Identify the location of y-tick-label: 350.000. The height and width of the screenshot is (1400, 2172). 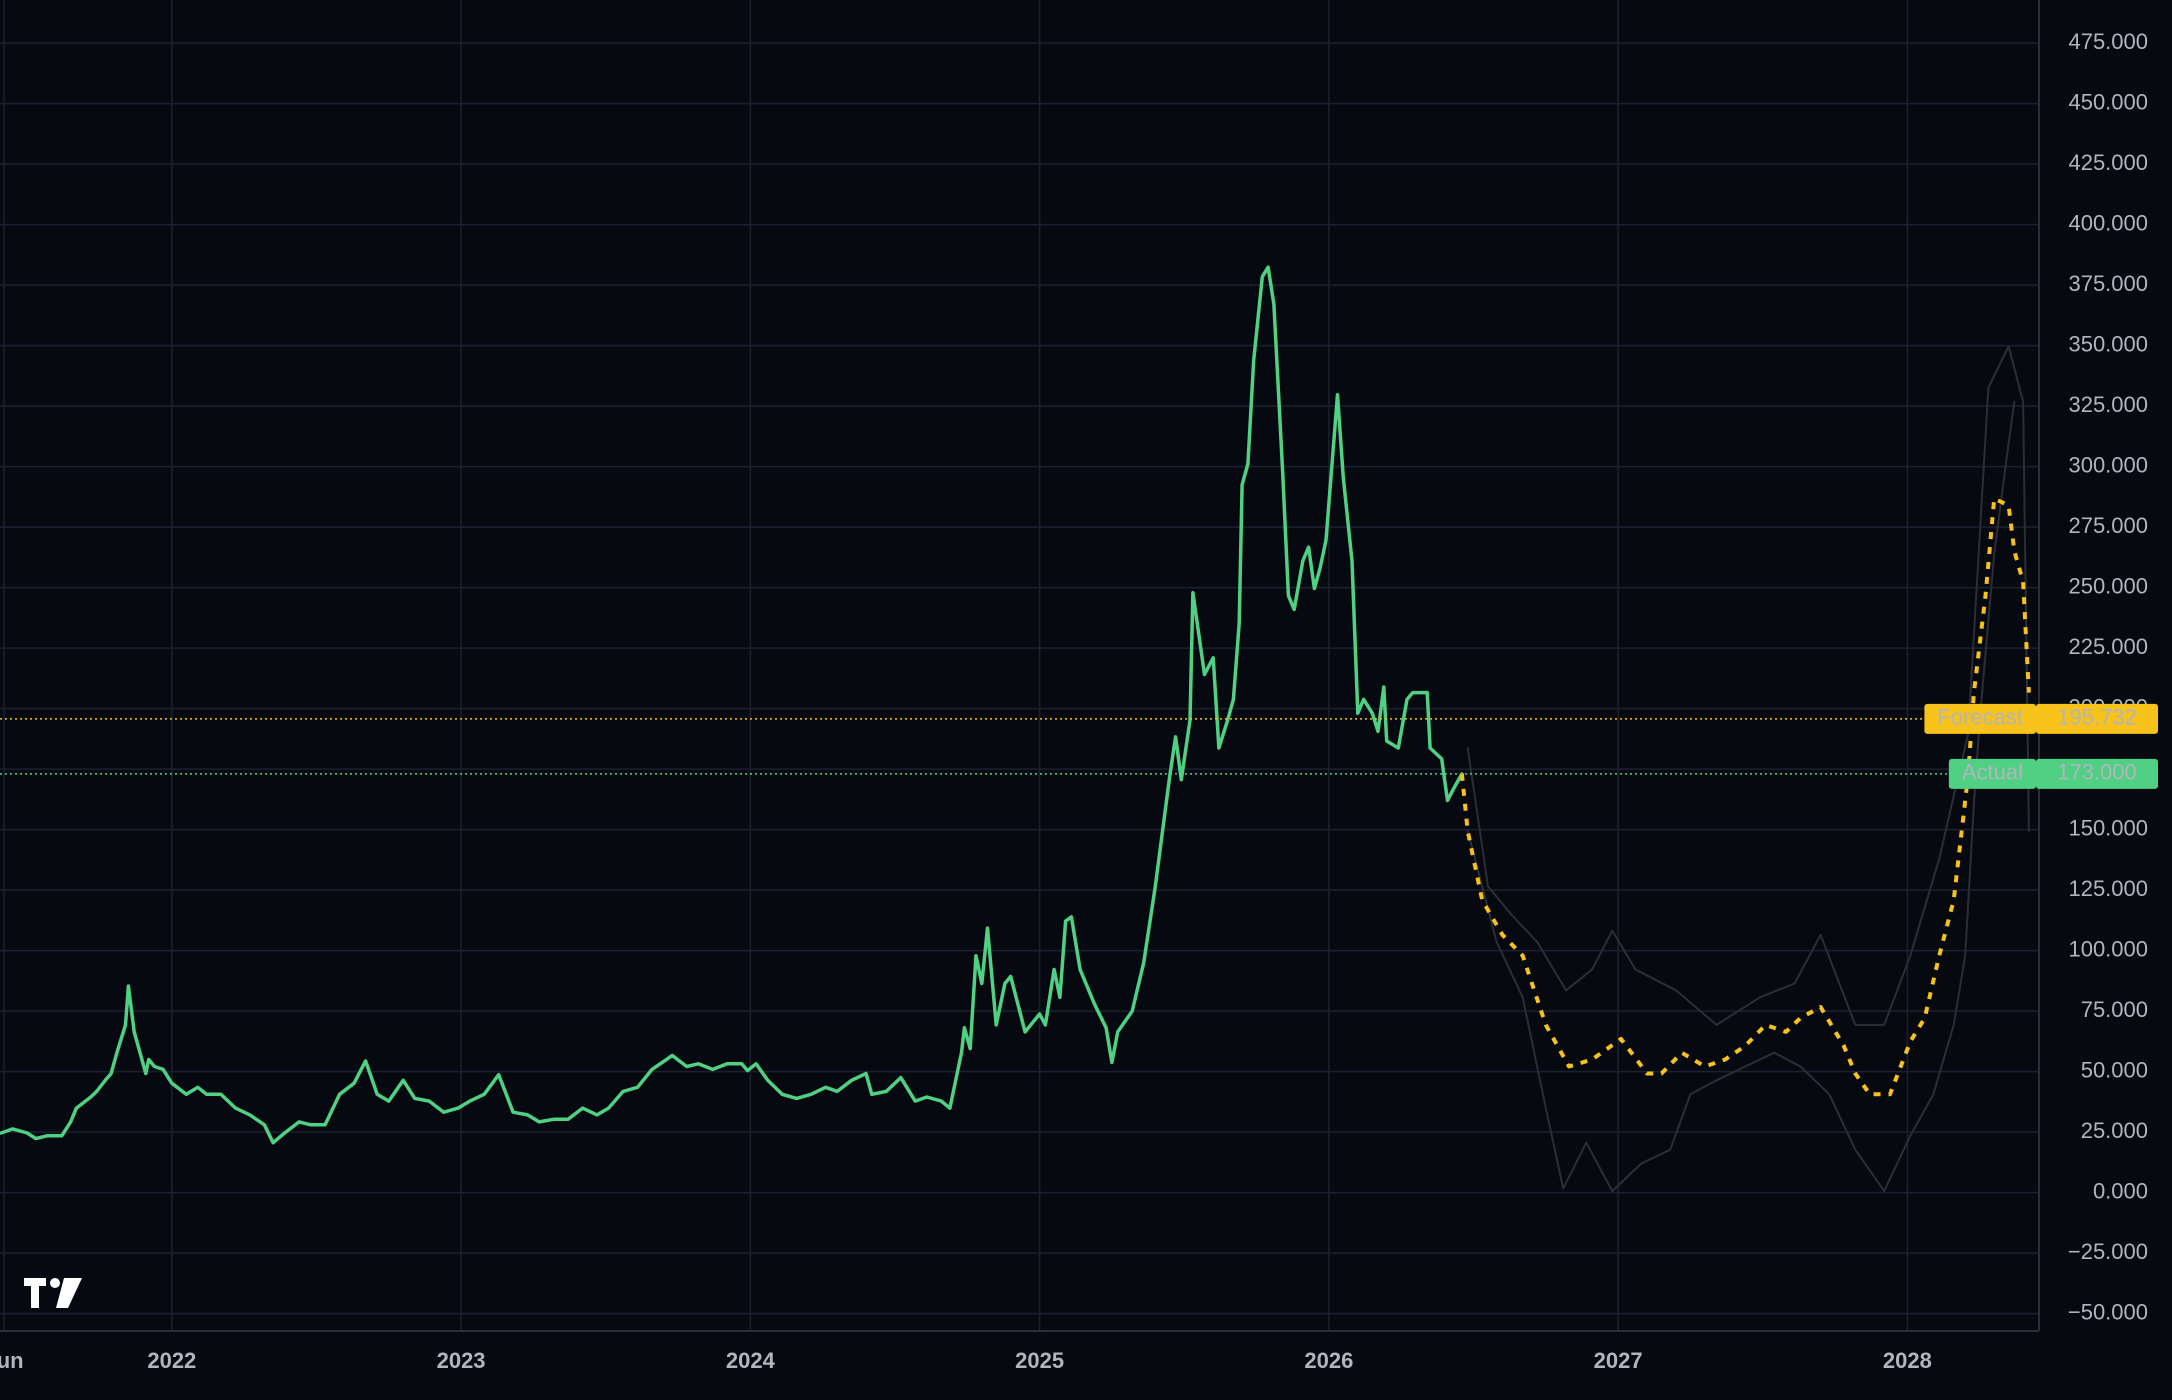
(2108, 343).